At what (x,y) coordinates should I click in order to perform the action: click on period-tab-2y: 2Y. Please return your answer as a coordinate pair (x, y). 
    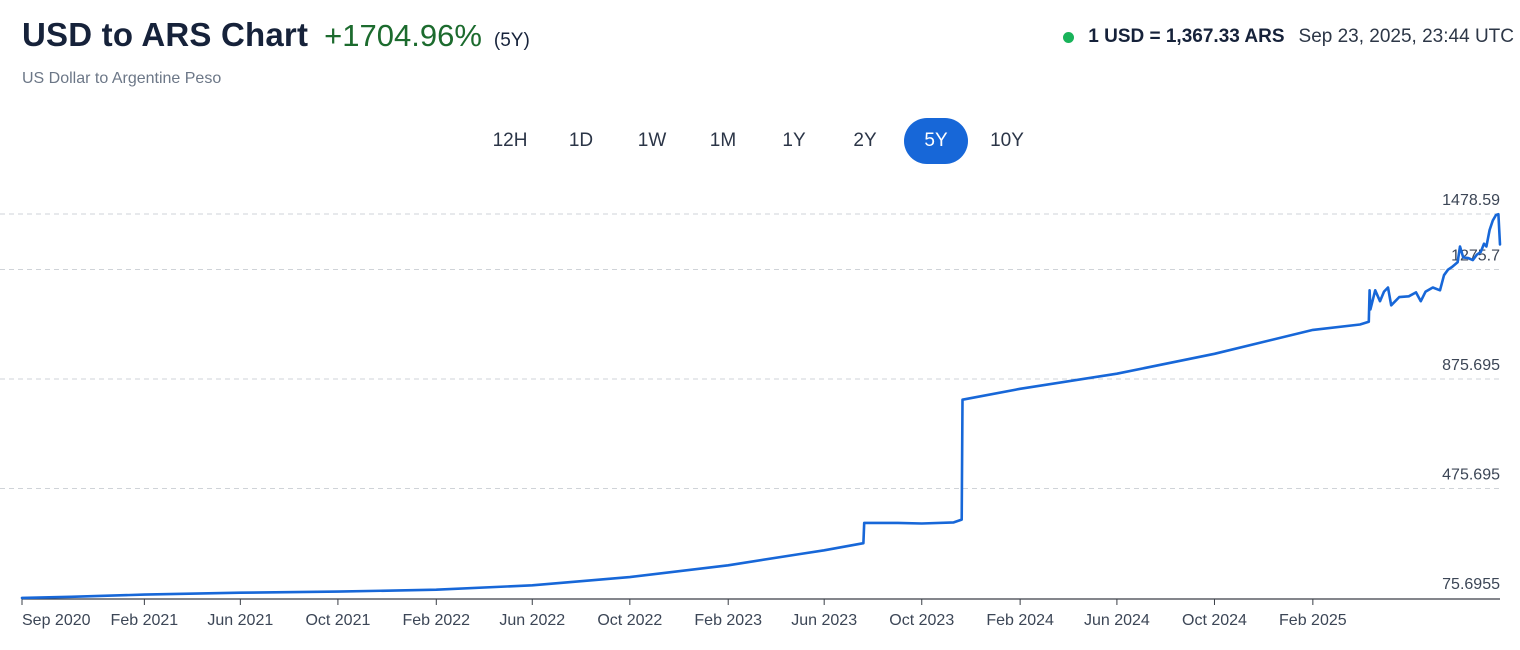
    Looking at the image, I should click on (865, 140).